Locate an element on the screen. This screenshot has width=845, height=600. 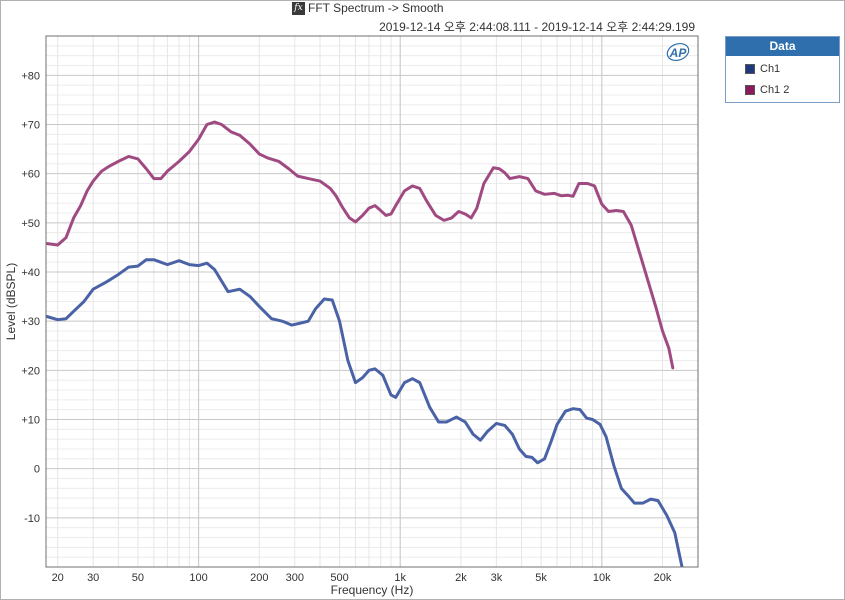
x-tick-label: 3k is located at coordinates (497, 578).